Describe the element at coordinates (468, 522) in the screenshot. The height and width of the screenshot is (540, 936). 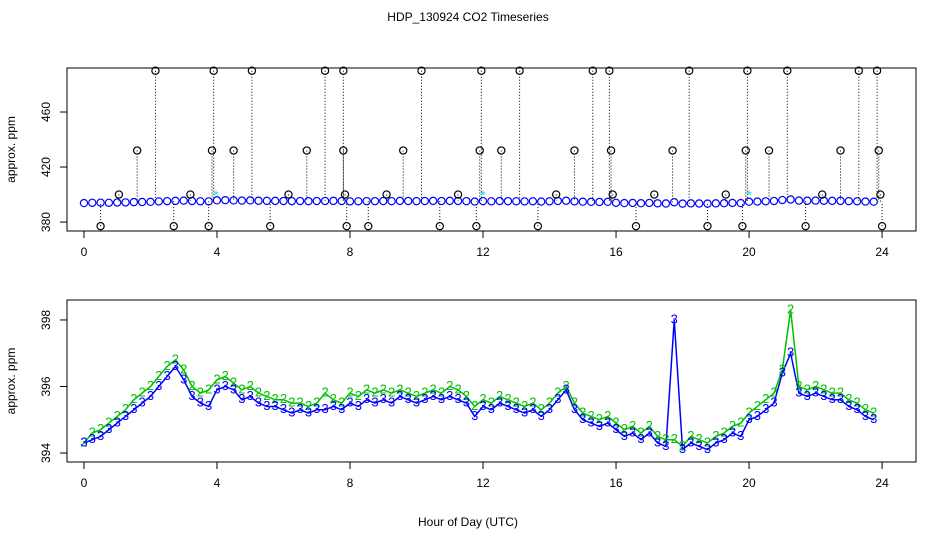
I see `x-axis-label: Hour of Day (UTC)` at that location.